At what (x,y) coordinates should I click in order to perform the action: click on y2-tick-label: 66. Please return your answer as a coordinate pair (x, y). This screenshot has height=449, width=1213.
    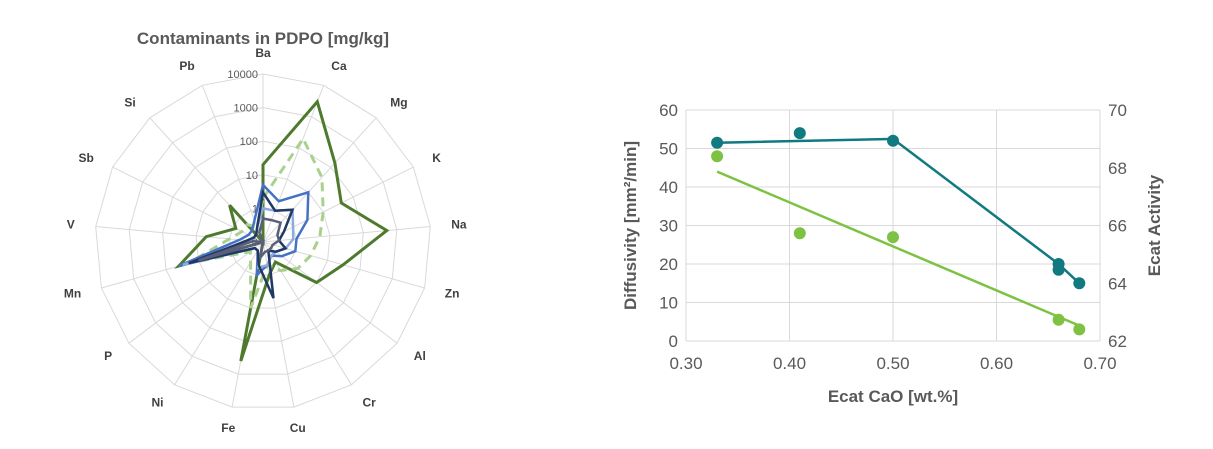
    Looking at the image, I should click on (1117, 226).